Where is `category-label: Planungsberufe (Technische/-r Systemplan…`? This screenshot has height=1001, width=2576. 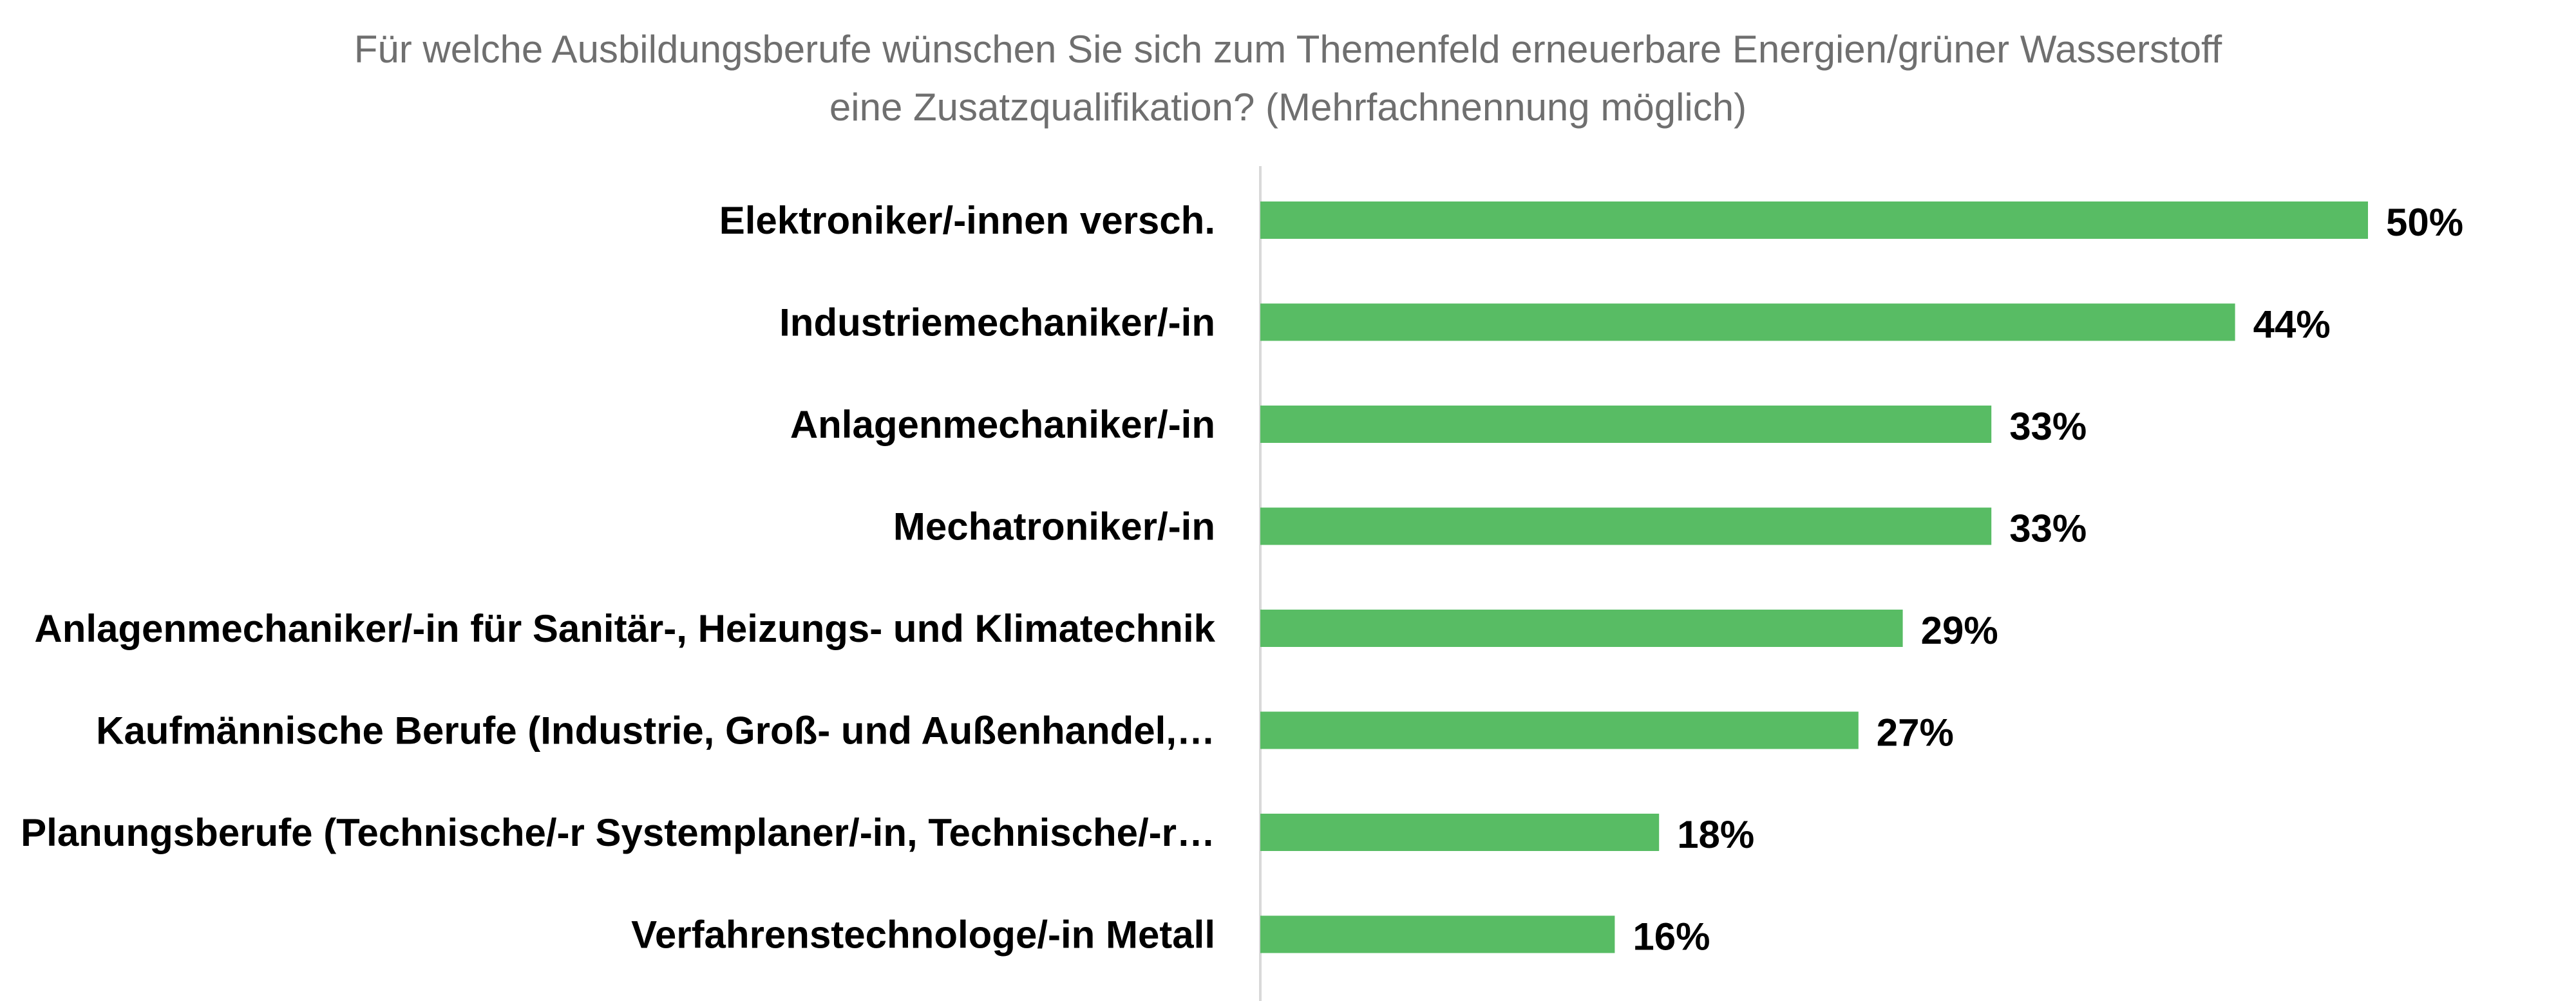
category-label: Planungsberufe (Technische/-r Systemplan… is located at coordinates (618, 832).